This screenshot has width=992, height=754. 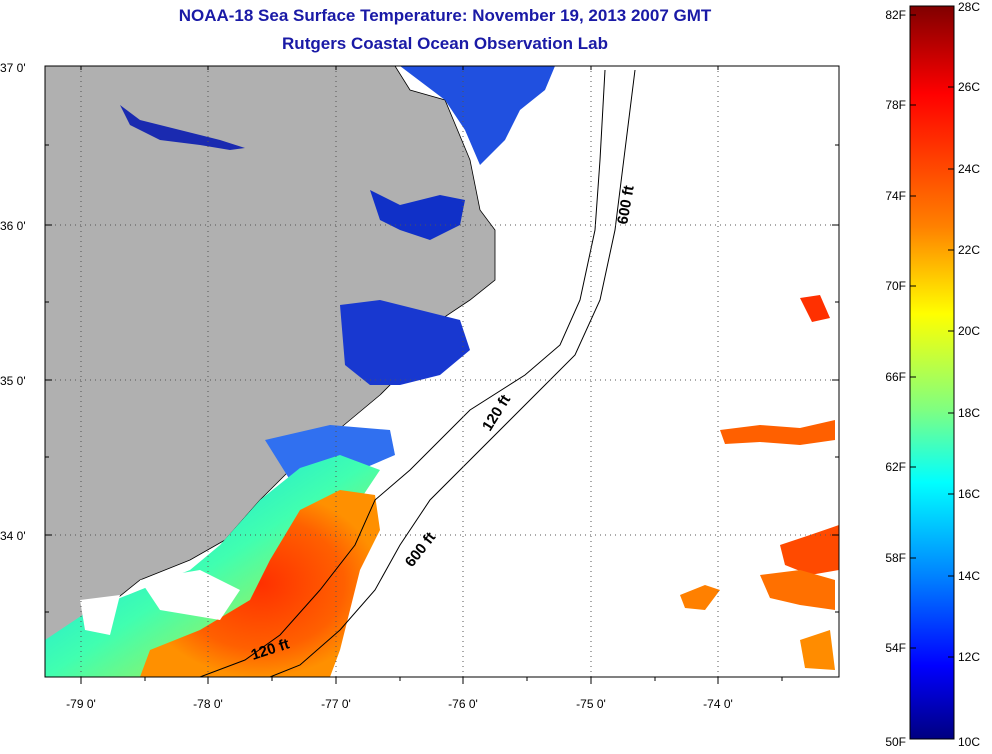 I want to click on gulf-stream-warm, so click(x=260, y=583).